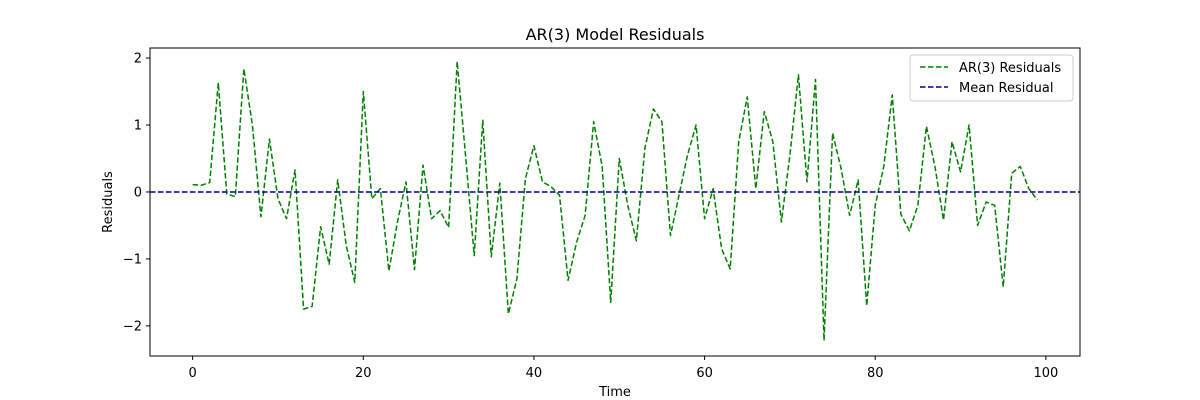 The width and height of the screenshot is (1200, 400). Describe the element at coordinates (534, 373) in the screenshot. I see `x-tick-label: 40` at that location.